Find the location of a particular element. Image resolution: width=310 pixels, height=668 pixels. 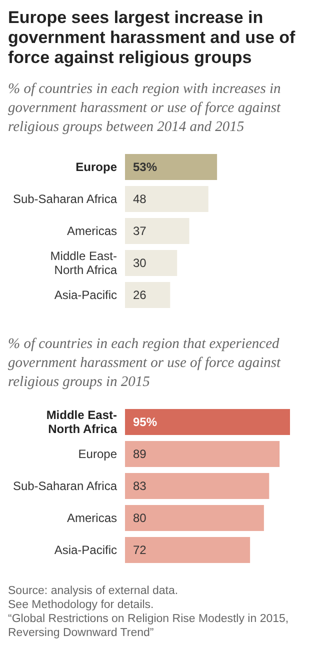

data-label: 95% is located at coordinates (145, 422).